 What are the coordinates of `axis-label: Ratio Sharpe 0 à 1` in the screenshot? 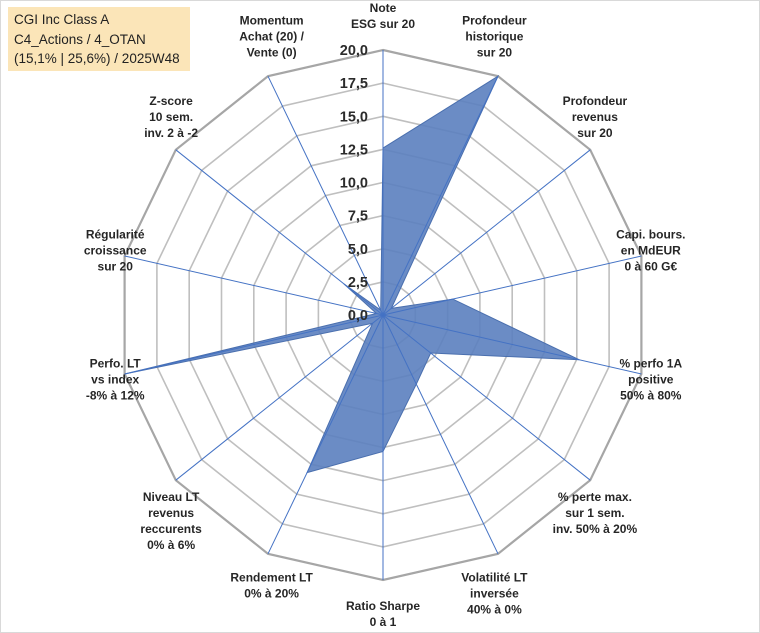 It's located at (383, 614).